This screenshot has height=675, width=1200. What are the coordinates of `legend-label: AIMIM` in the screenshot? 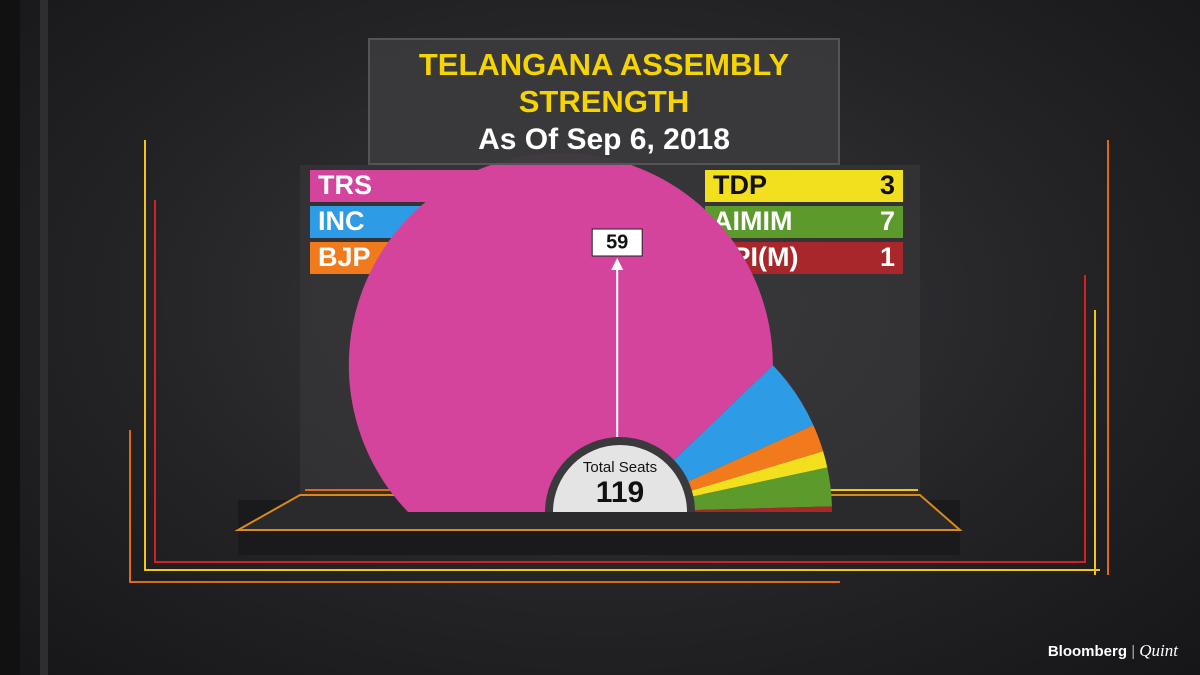 It's located at (752, 221).